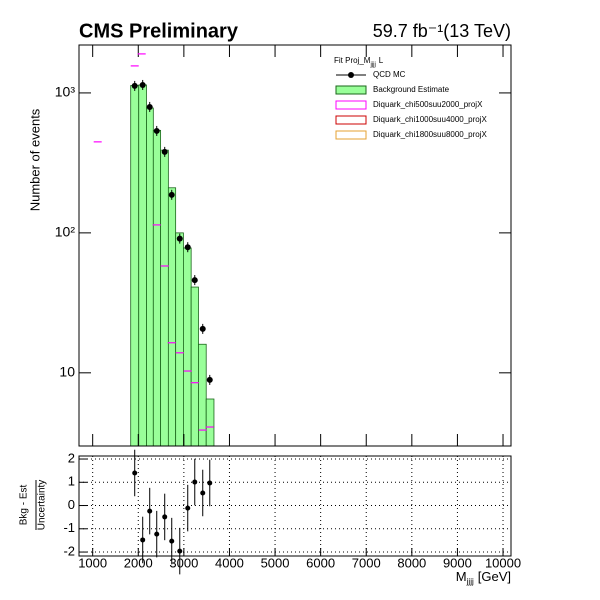  I want to click on chart-title: CMS Preliminary, so click(159, 31).